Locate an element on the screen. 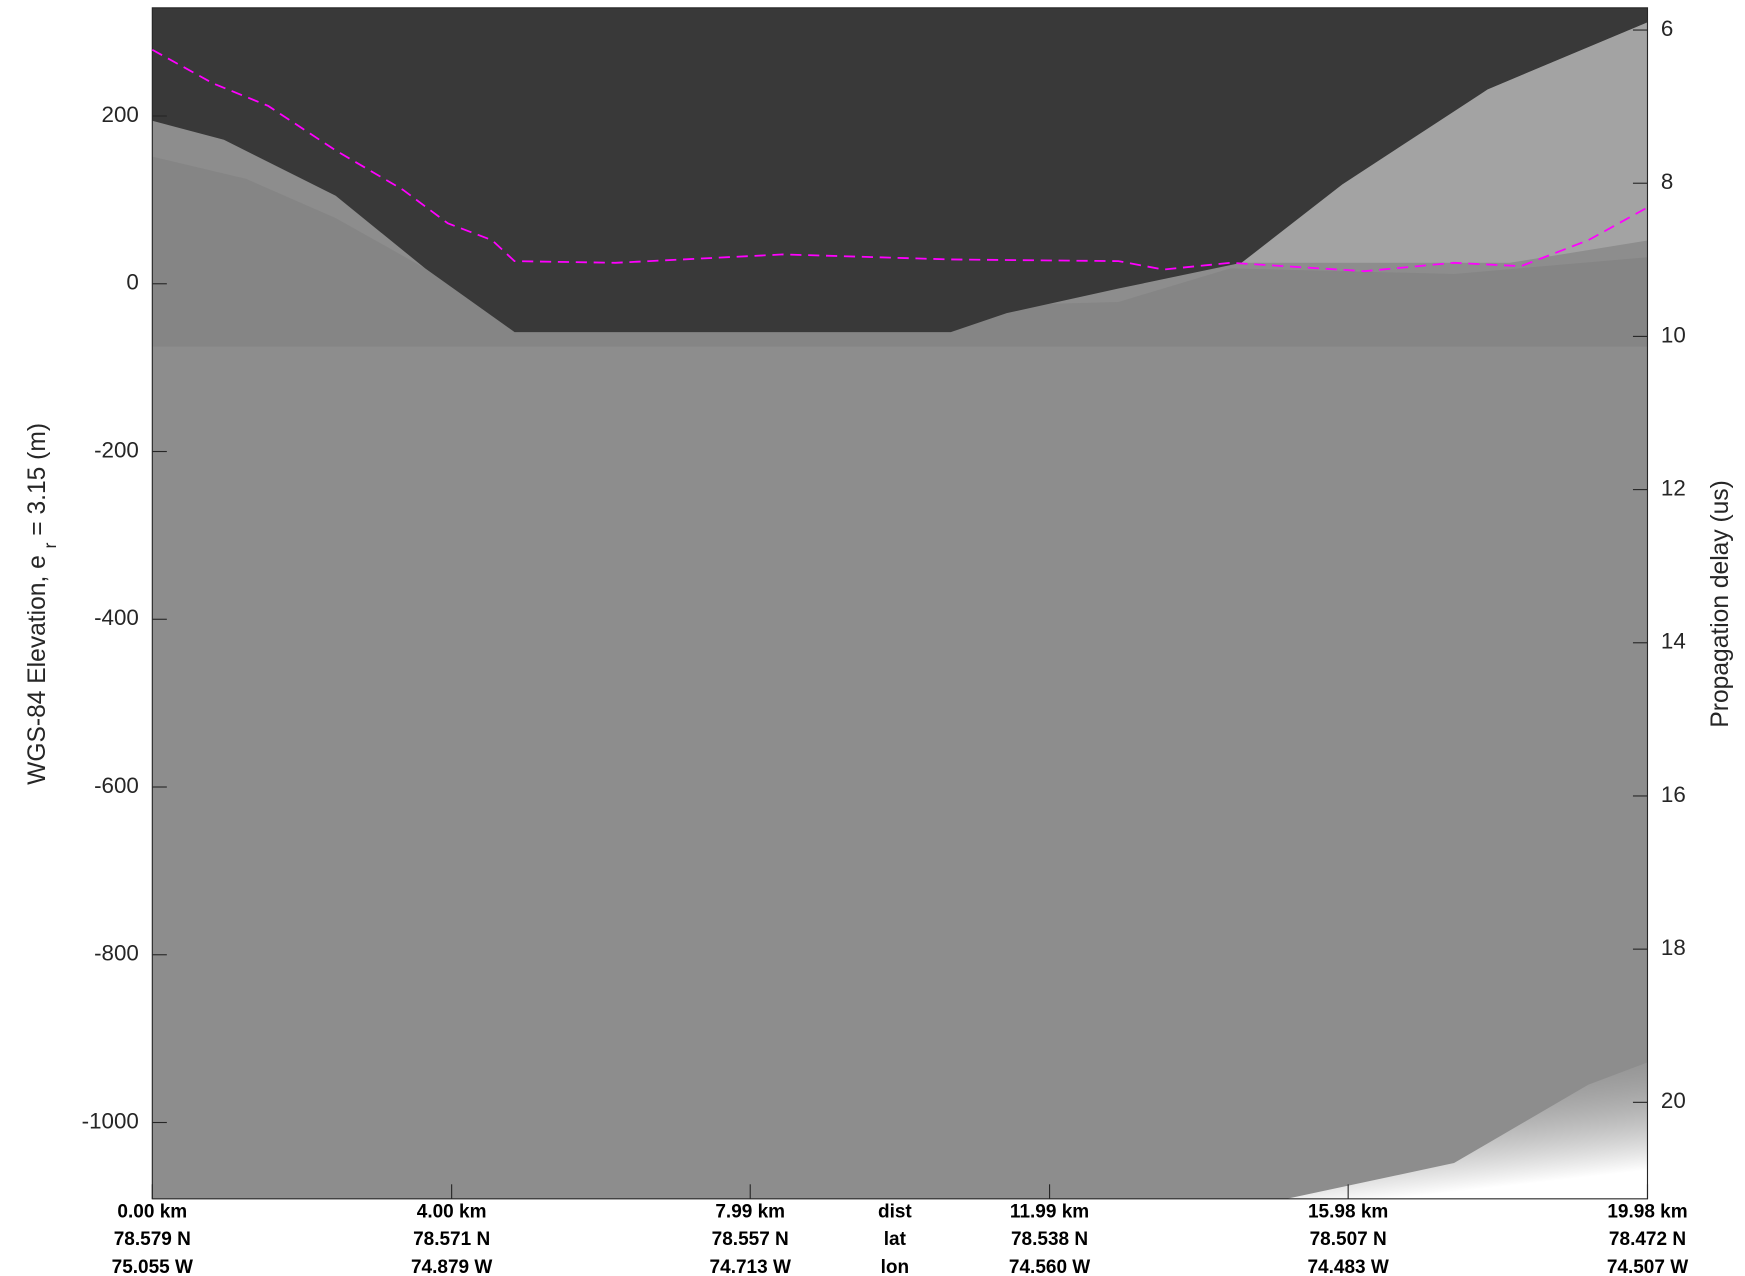  y-tick-label: -1000 is located at coordinates (110, 1120).